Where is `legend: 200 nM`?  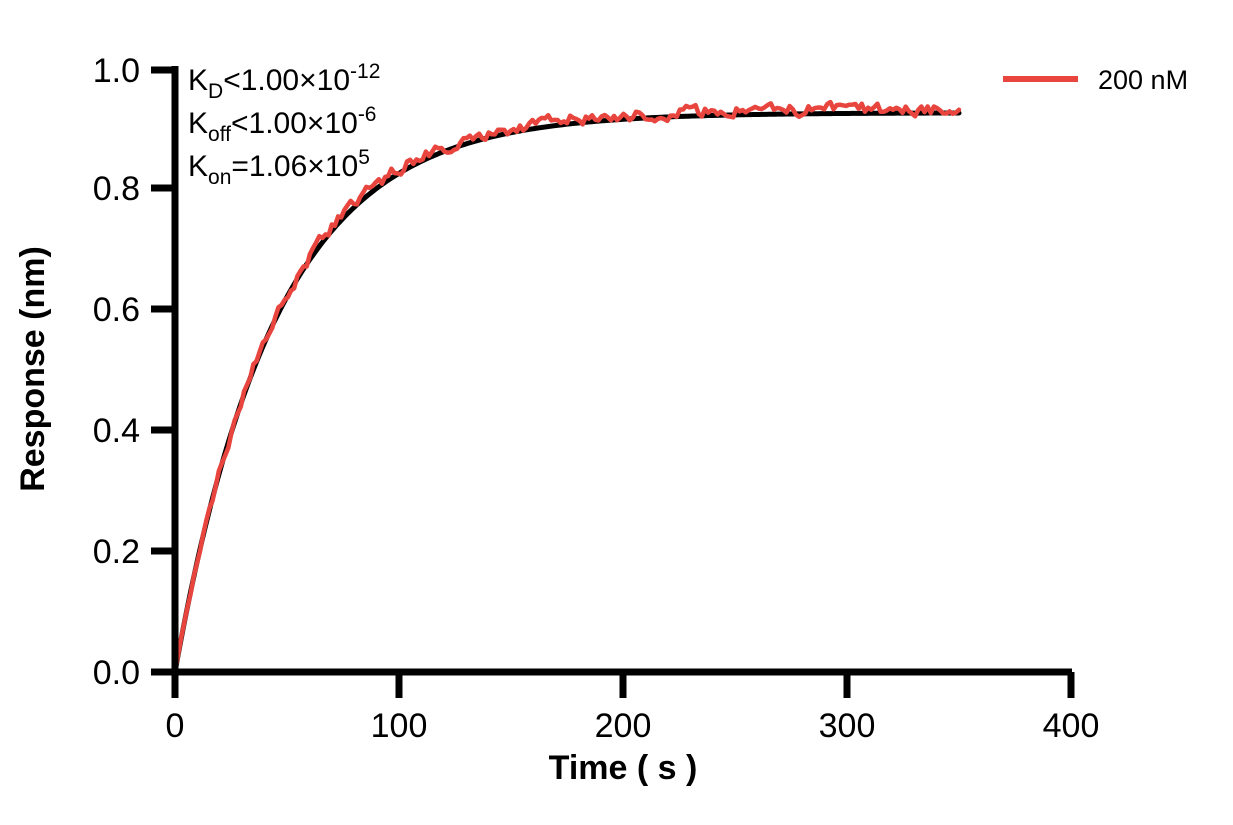
legend: 200 nM is located at coordinates (1095, 80).